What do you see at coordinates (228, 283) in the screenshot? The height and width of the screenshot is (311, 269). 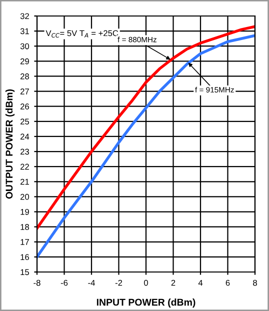 I see `x-tick-label: 6` at bounding box center [228, 283].